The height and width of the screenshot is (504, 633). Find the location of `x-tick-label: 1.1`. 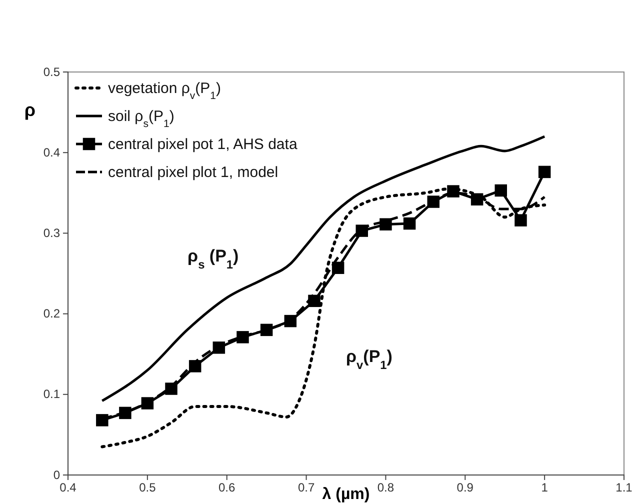

x-tick-label: 1.1 is located at coordinates (624, 487).